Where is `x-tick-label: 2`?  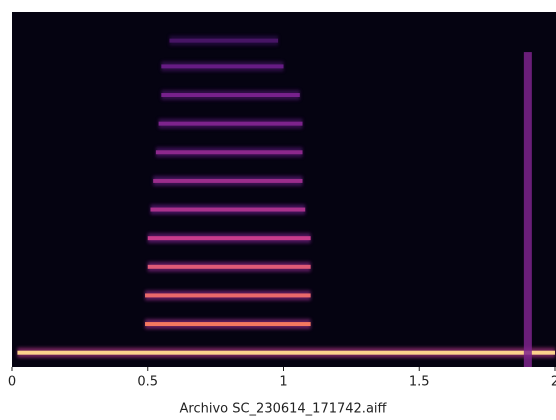 x-tick-label: 2 is located at coordinates (553, 382).